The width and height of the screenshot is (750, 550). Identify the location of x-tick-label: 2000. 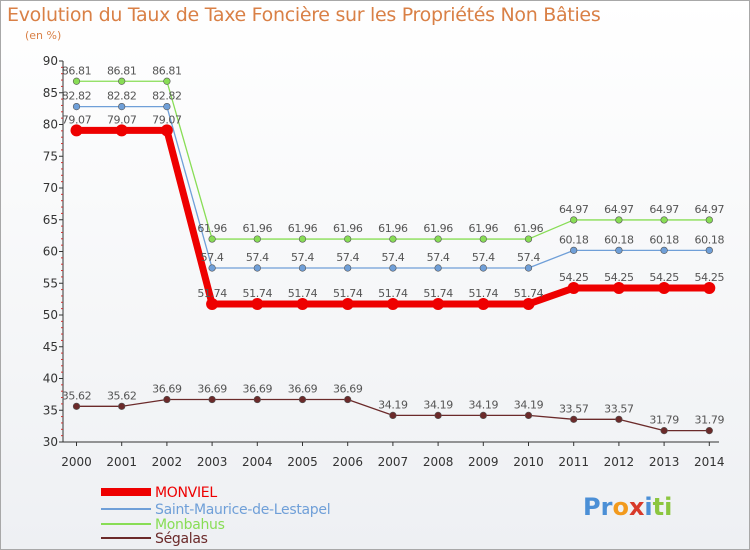
(76, 462).